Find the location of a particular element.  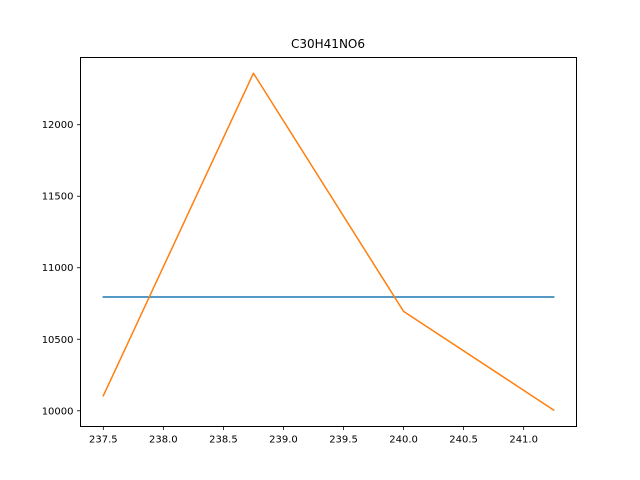

x-tick-label: 240.5 is located at coordinates (463, 440).